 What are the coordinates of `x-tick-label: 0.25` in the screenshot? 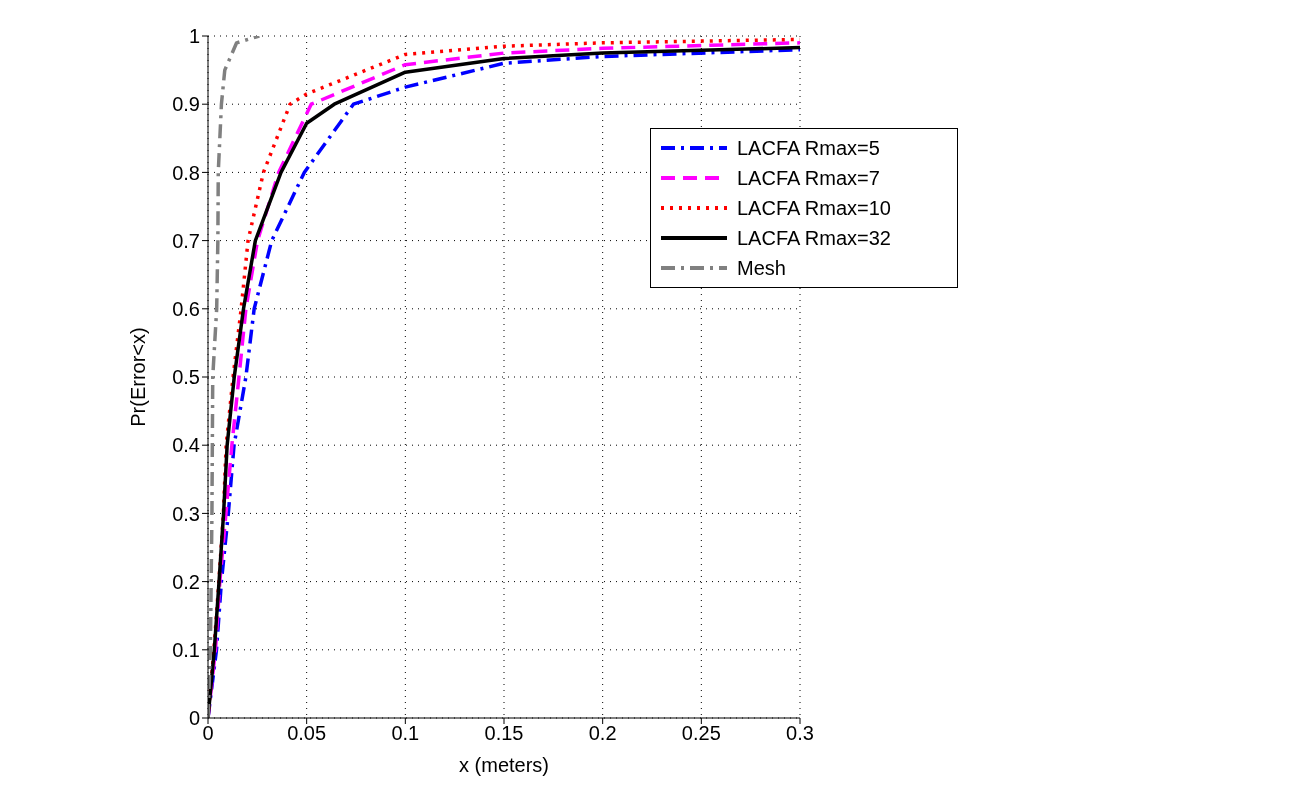 It's located at (701, 733).